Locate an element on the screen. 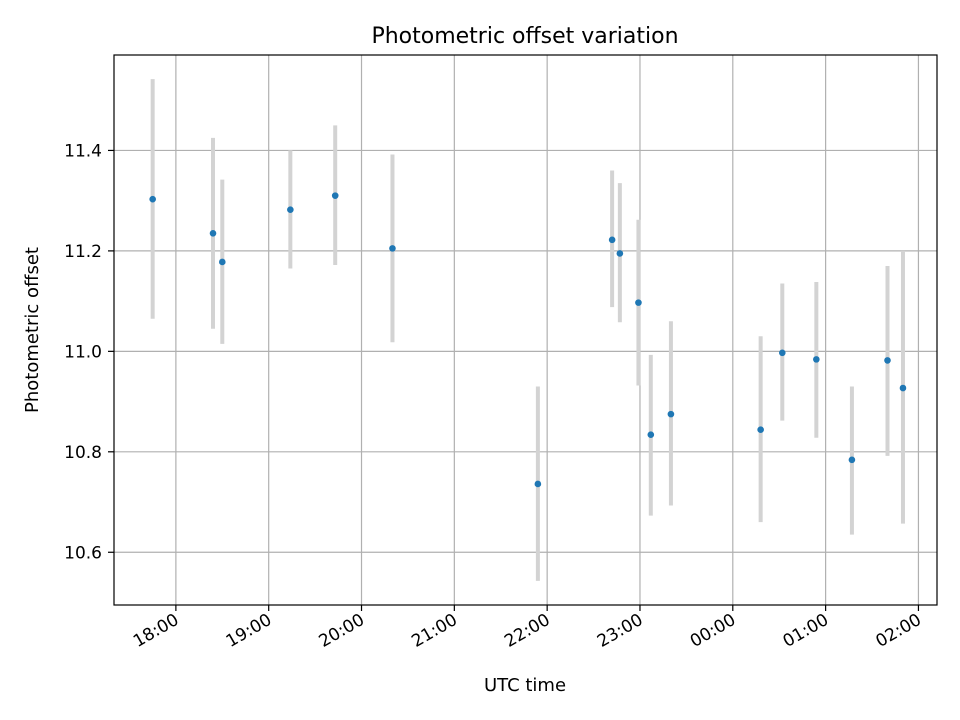  x-tick-label-0200: 02:00 is located at coordinates (899, 631).